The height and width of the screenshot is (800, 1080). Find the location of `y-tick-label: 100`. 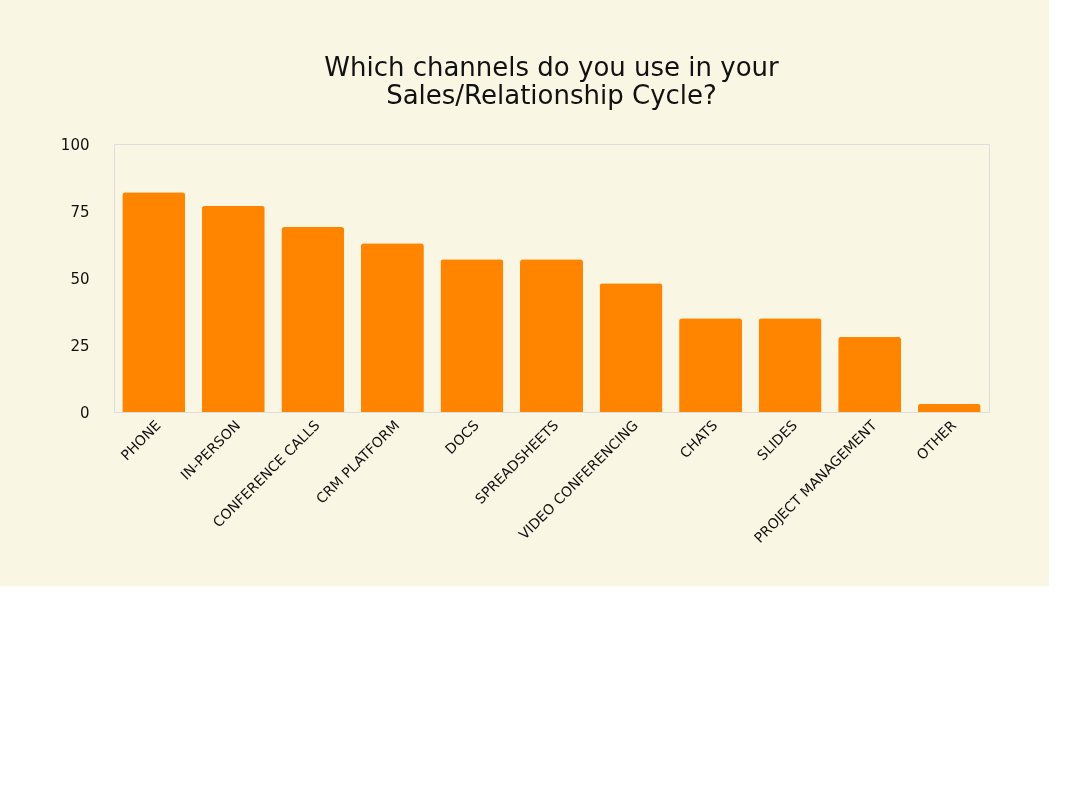

y-tick-label: 100 is located at coordinates (75, 144).